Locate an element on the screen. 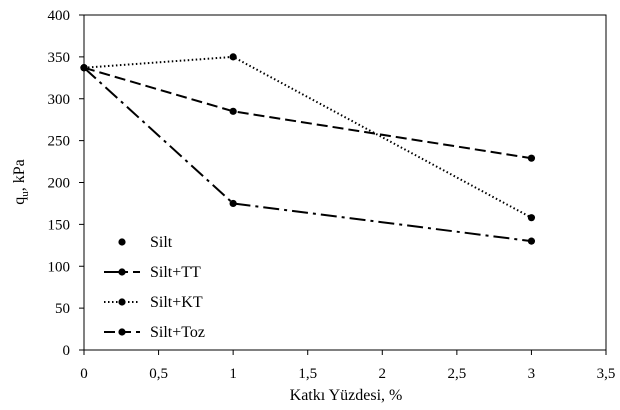 The height and width of the screenshot is (410, 620). y-axis-title-subscript: u is located at coordinates (25, 194).